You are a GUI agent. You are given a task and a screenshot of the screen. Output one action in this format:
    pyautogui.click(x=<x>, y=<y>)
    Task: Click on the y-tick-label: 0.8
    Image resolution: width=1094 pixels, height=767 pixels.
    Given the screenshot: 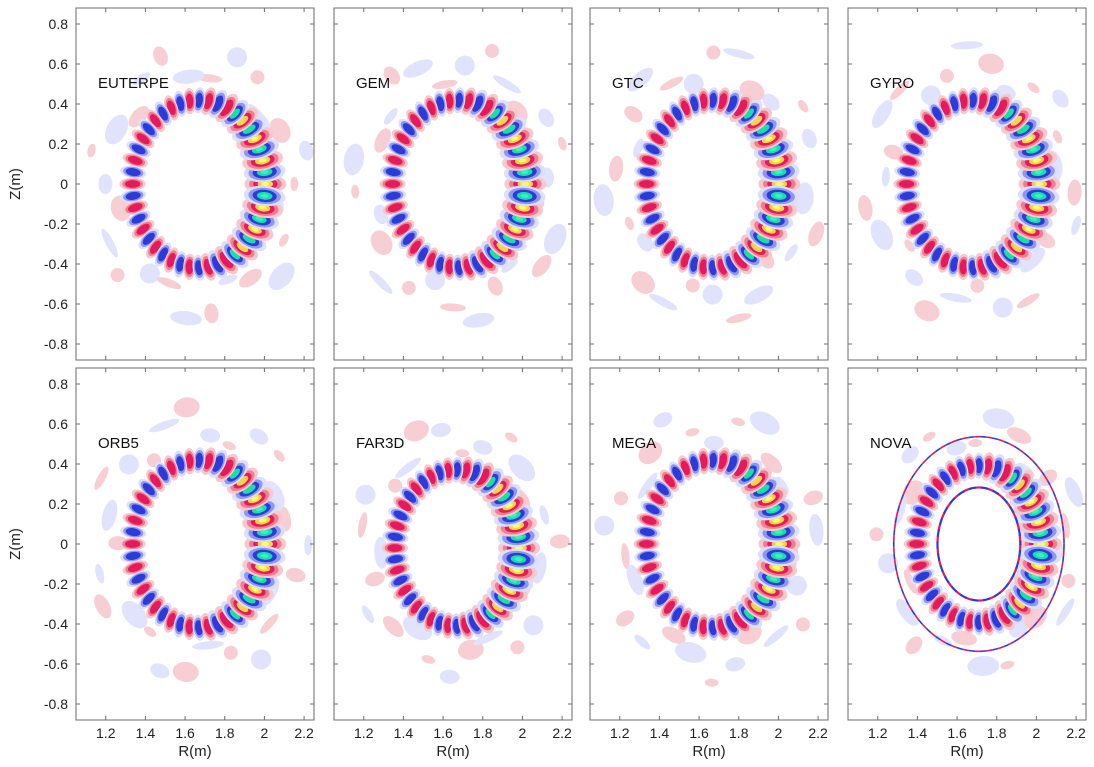 What is the action you would take?
    pyautogui.click(x=59, y=24)
    